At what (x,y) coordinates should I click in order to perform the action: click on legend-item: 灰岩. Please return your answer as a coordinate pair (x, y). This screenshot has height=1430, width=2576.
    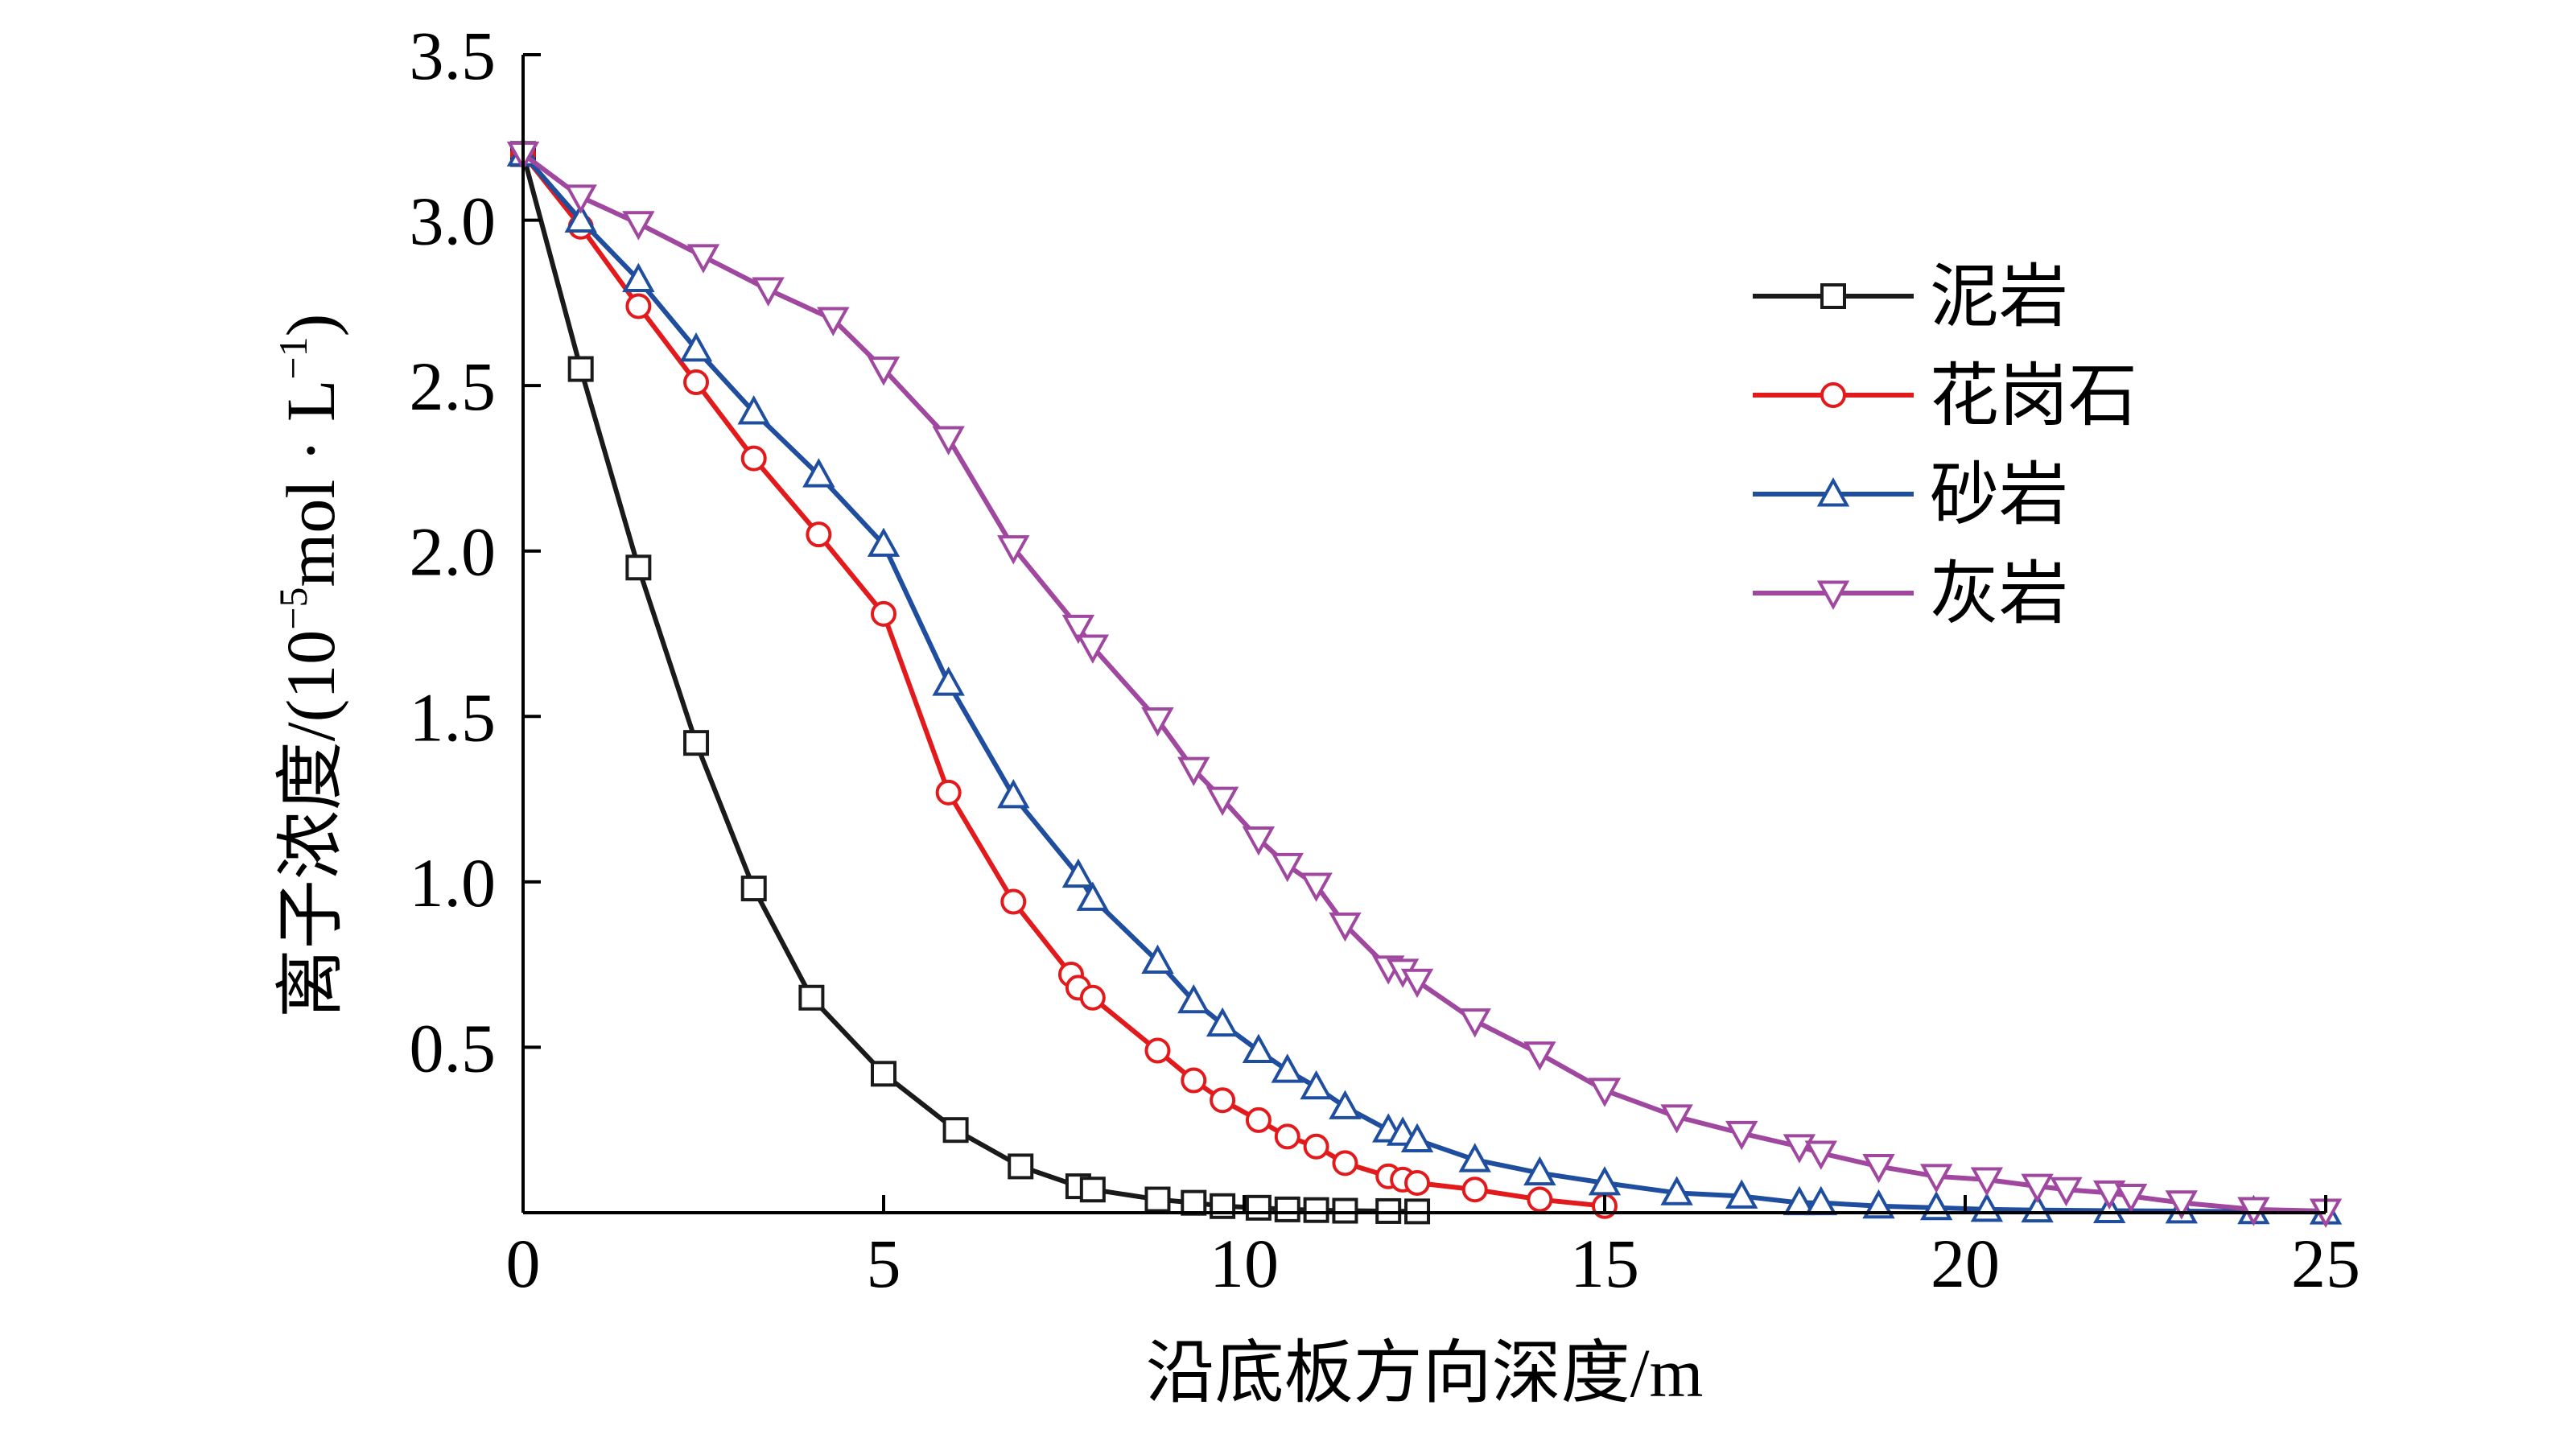
    Looking at the image, I should click on (1910, 594).